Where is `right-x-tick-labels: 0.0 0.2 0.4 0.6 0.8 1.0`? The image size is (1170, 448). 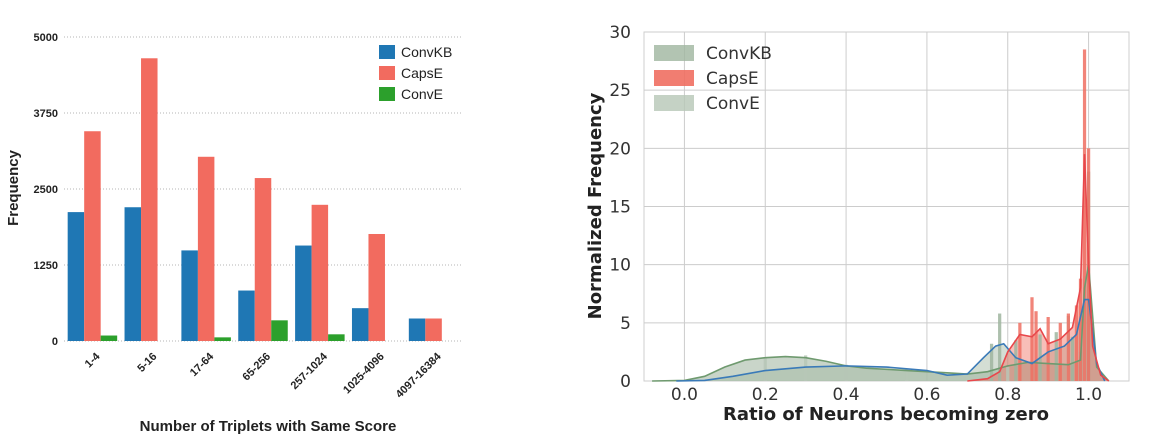
right-x-tick-labels: 0.0 0.2 0.4 0.6 0.8 1.0 is located at coordinates (886, 395).